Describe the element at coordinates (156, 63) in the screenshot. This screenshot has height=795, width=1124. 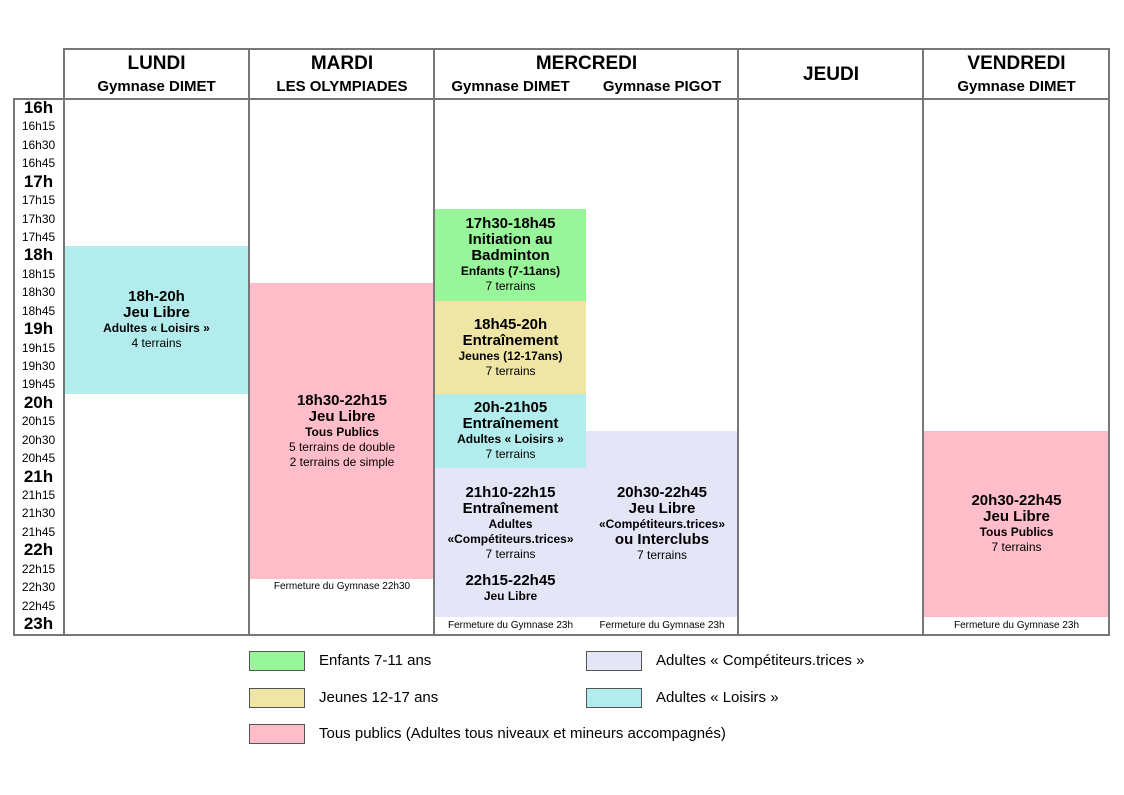
I see `day-label: LUNDI` at that location.